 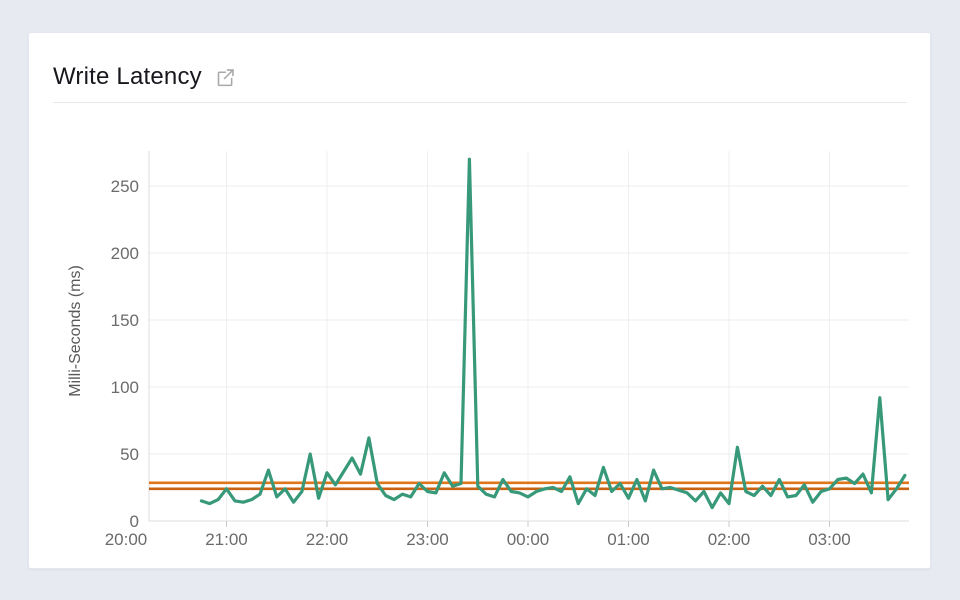 What do you see at coordinates (628, 539) in the screenshot?
I see `x-tick-label: 01:00` at bounding box center [628, 539].